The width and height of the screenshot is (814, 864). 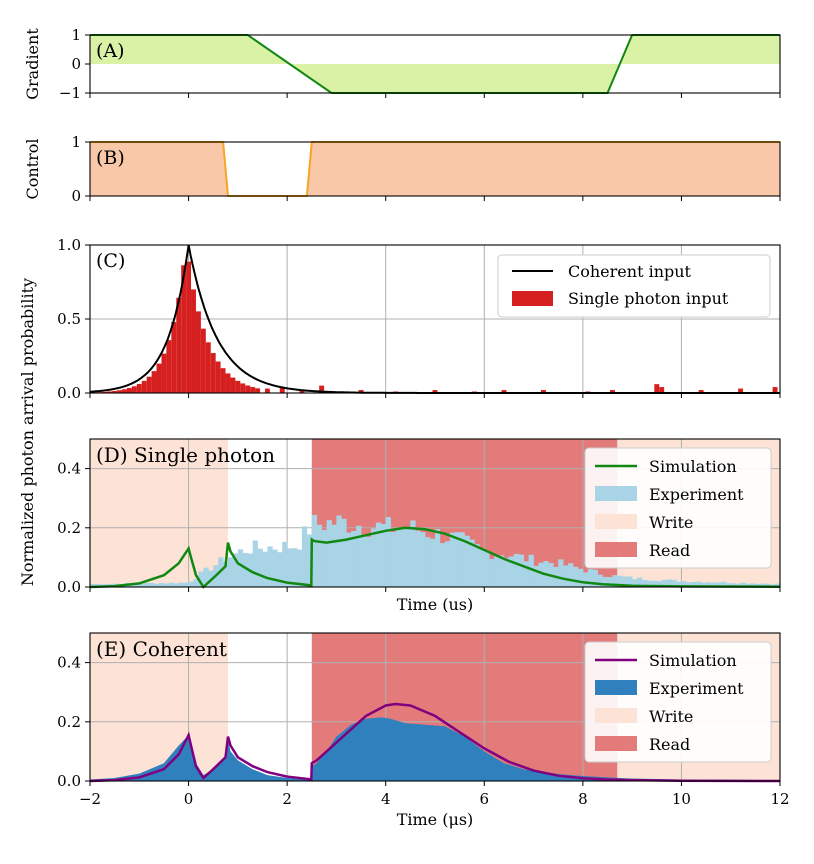 What do you see at coordinates (616, 493) in the screenshot?
I see `legend-patch-experiment` at bounding box center [616, 493].